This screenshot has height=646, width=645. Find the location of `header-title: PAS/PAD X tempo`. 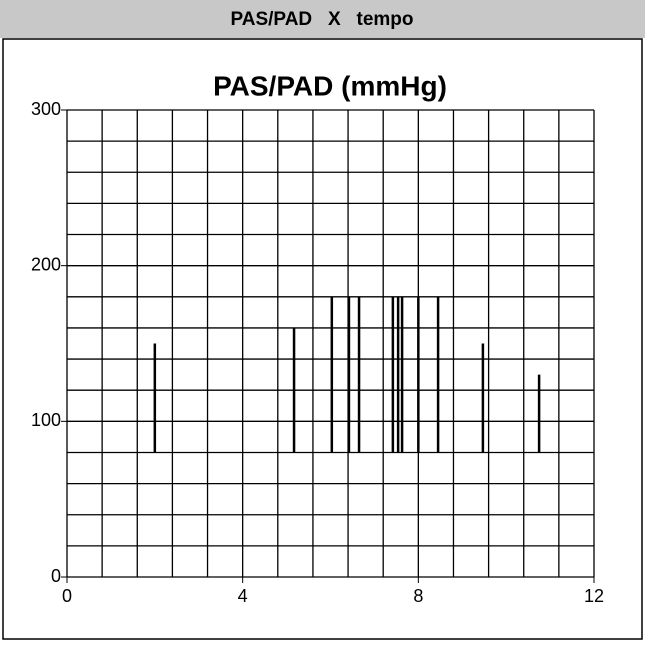

header-title: PAS/PAD X tempo is located at coordinates (322, 19).